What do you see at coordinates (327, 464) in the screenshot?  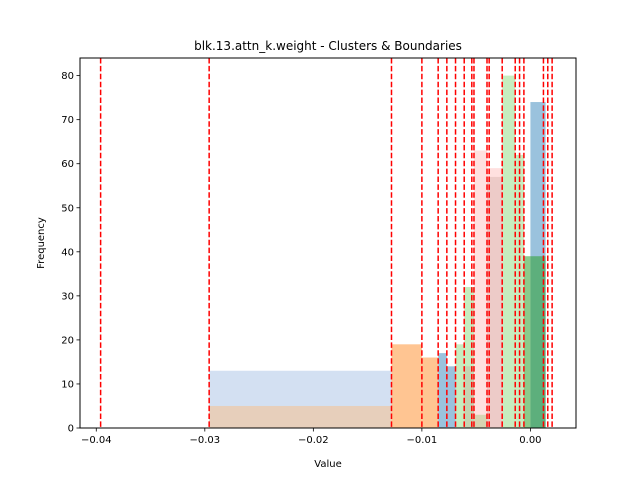 I see `x-axis-label: Value` at bounding box center [327, 464].